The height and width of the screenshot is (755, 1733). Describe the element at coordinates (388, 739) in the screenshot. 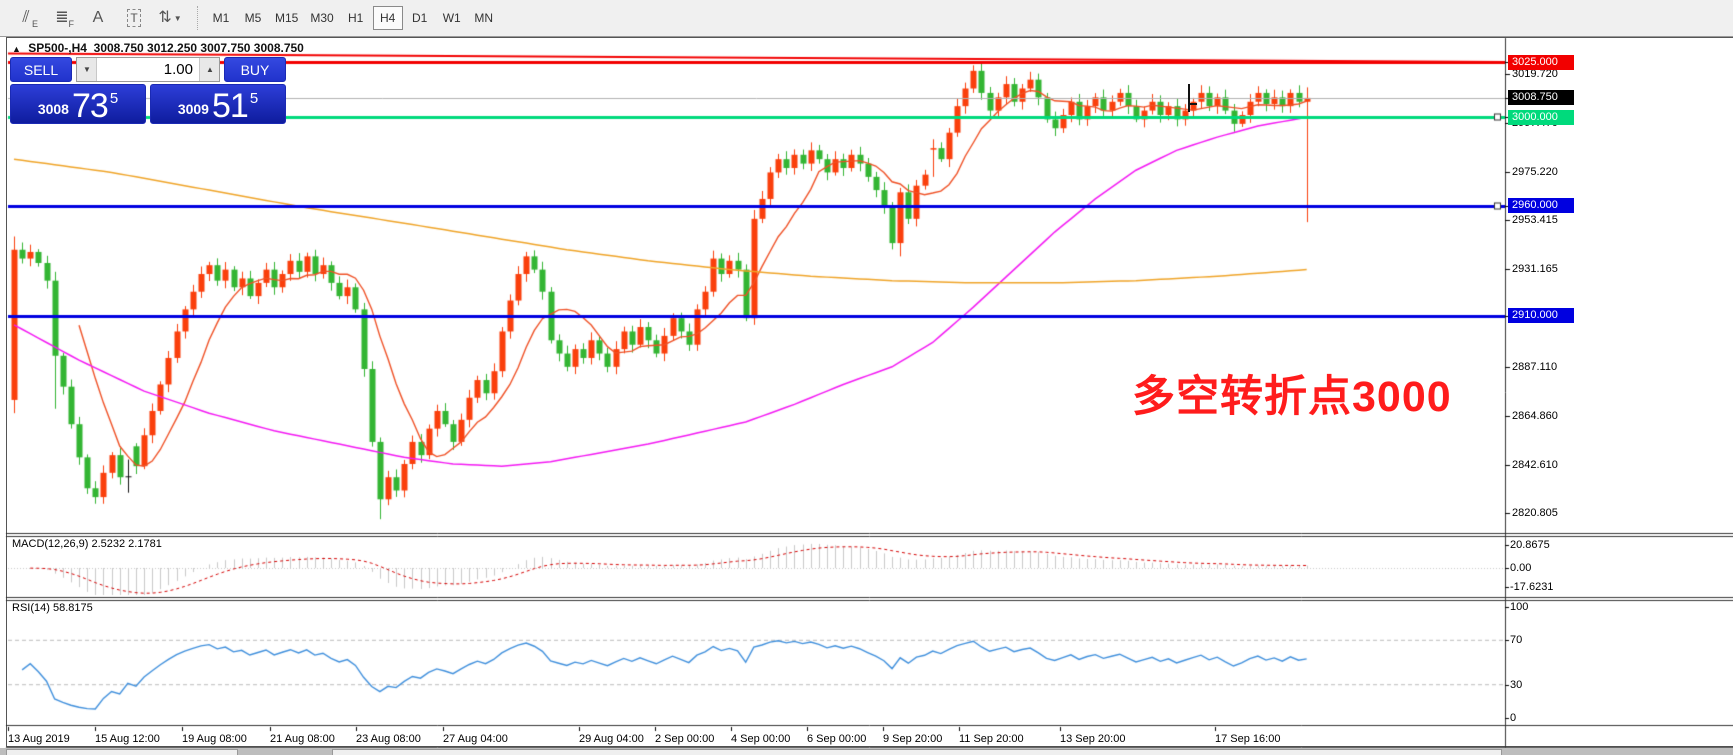

I see `time-axis-label: 23 Aug 08:00` at that location.